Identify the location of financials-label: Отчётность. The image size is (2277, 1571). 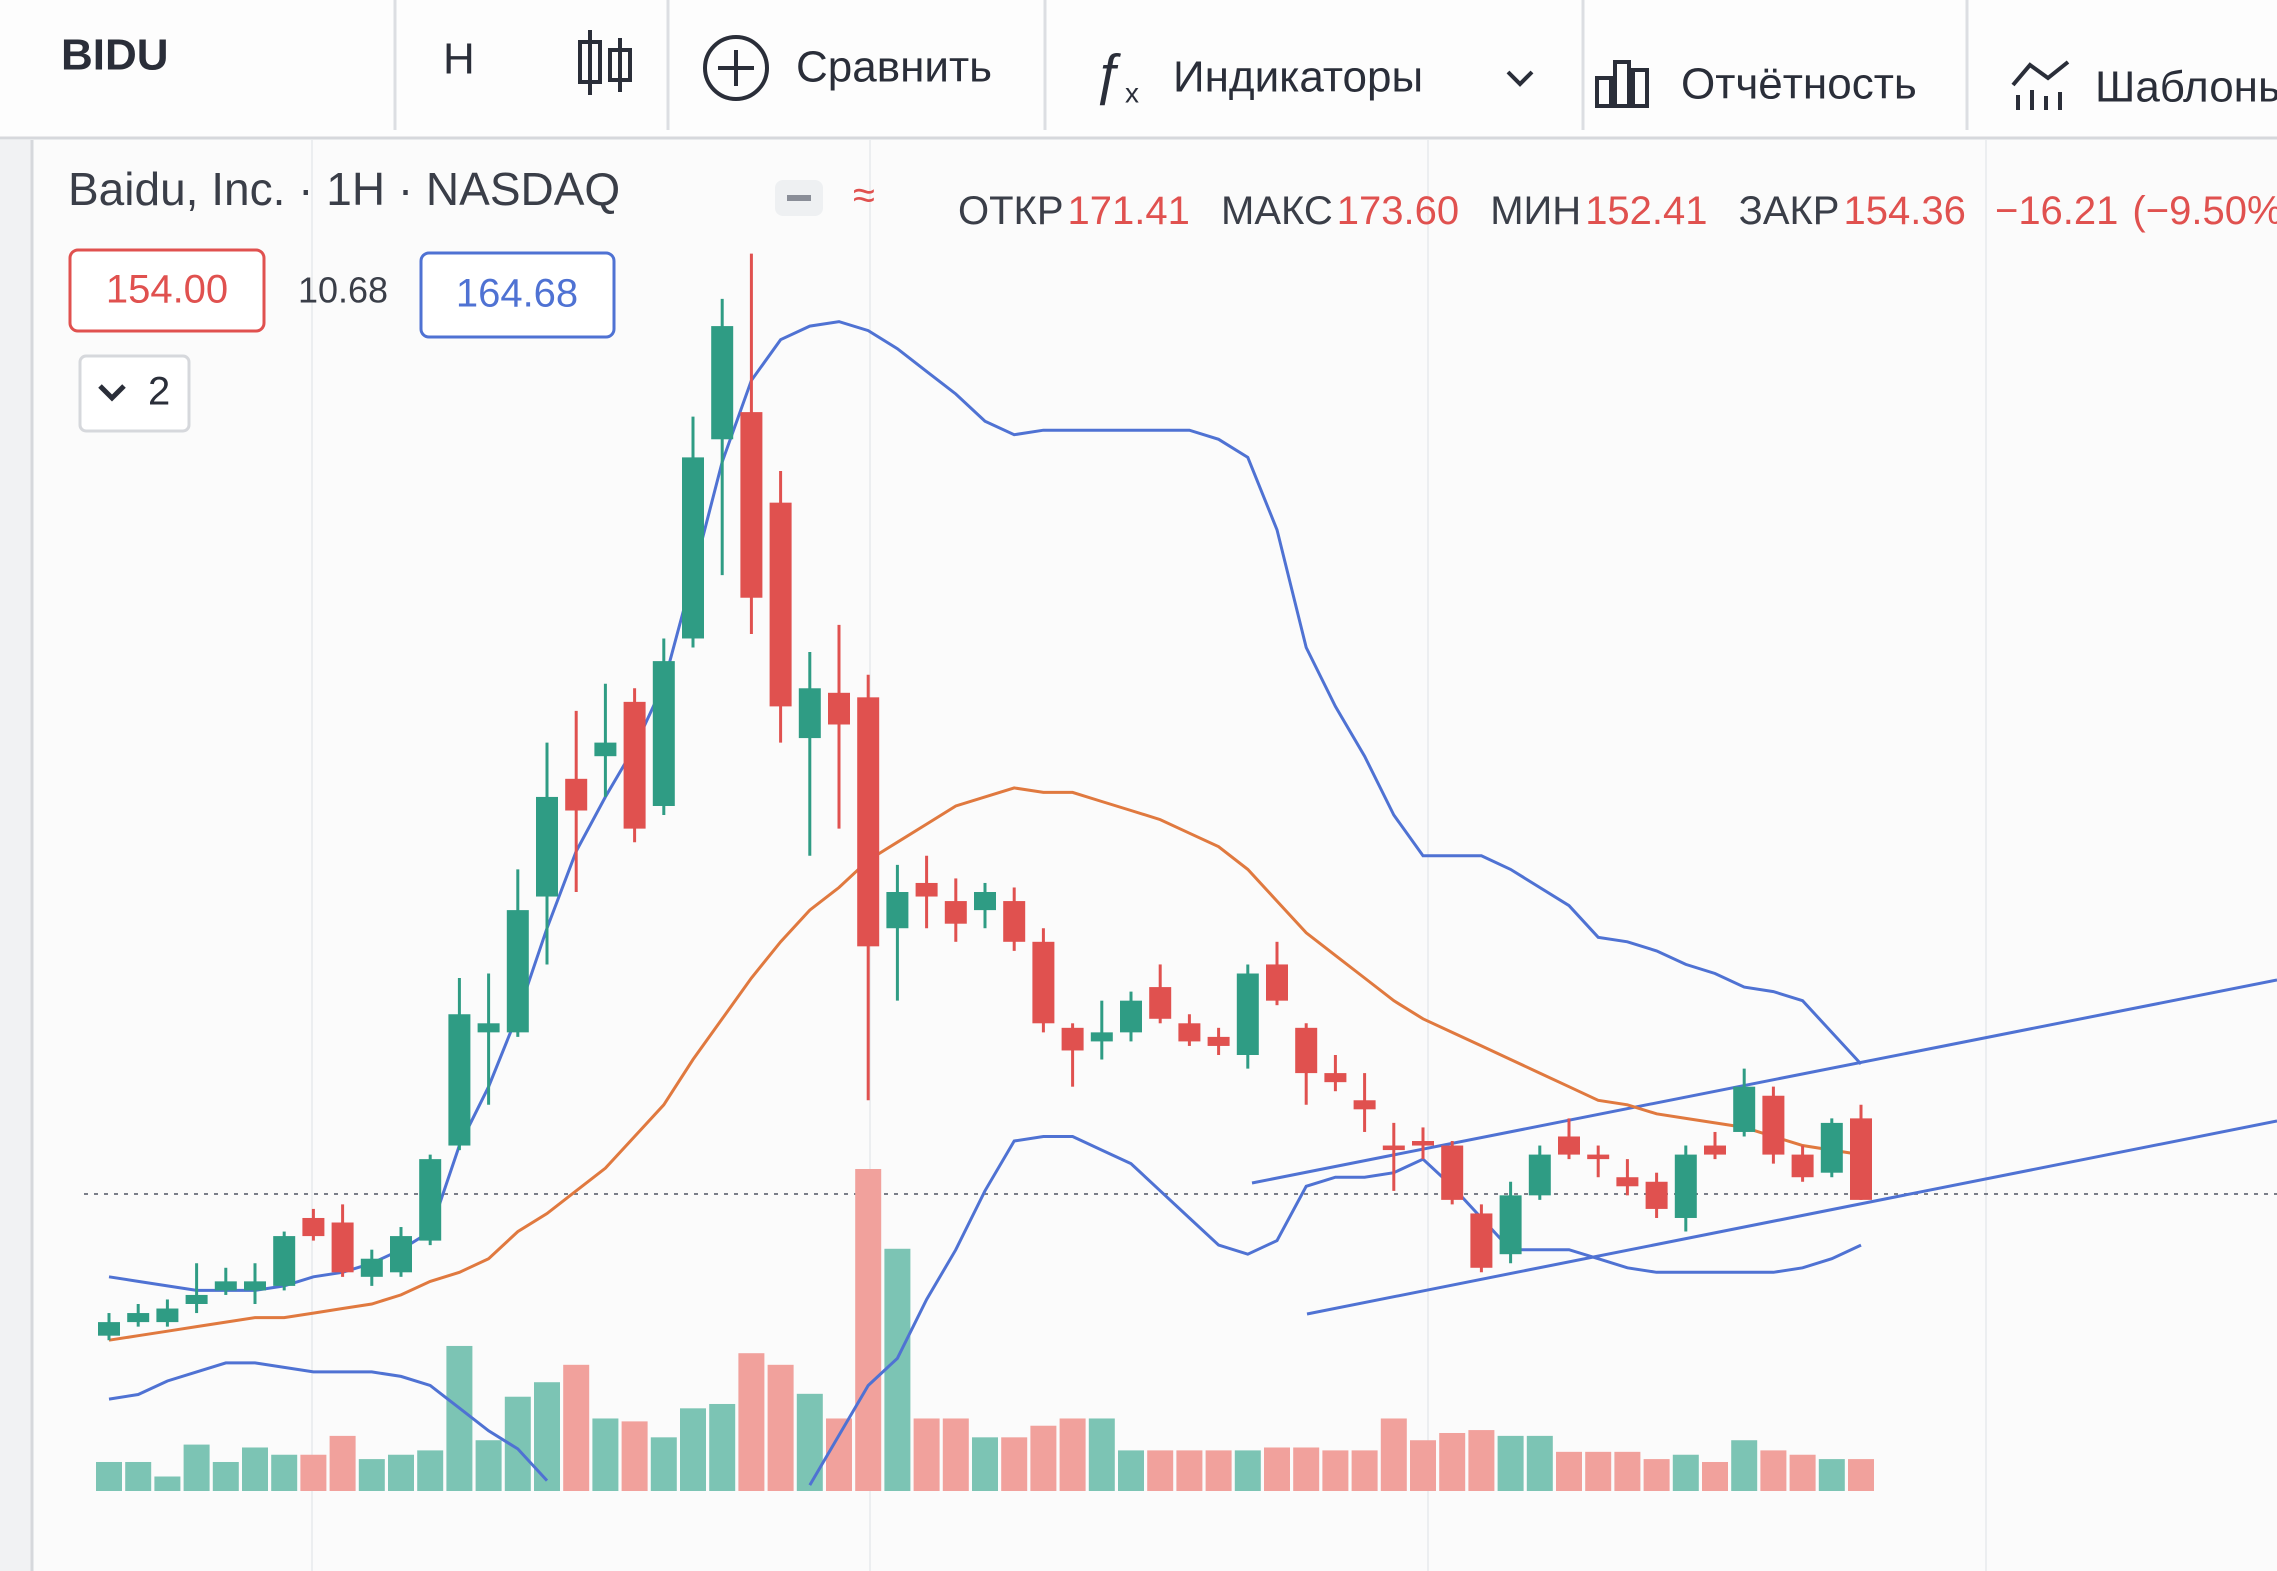
(1799, 84).